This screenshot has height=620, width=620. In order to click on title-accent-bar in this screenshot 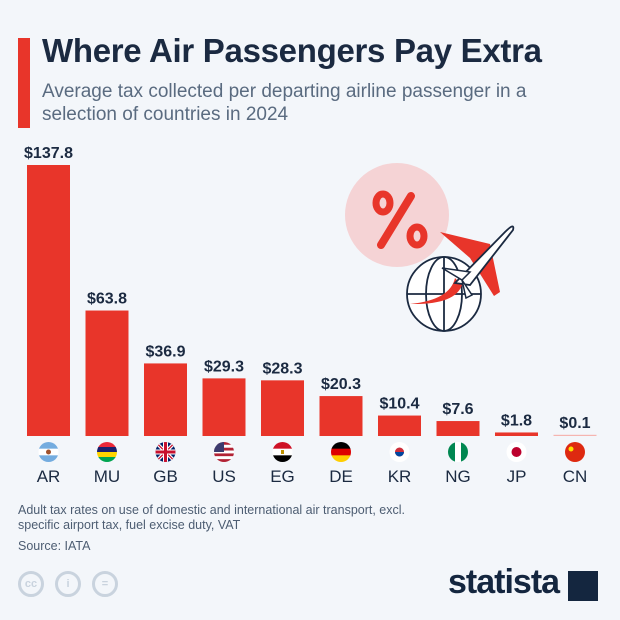, I will do `click(24, 83)`.